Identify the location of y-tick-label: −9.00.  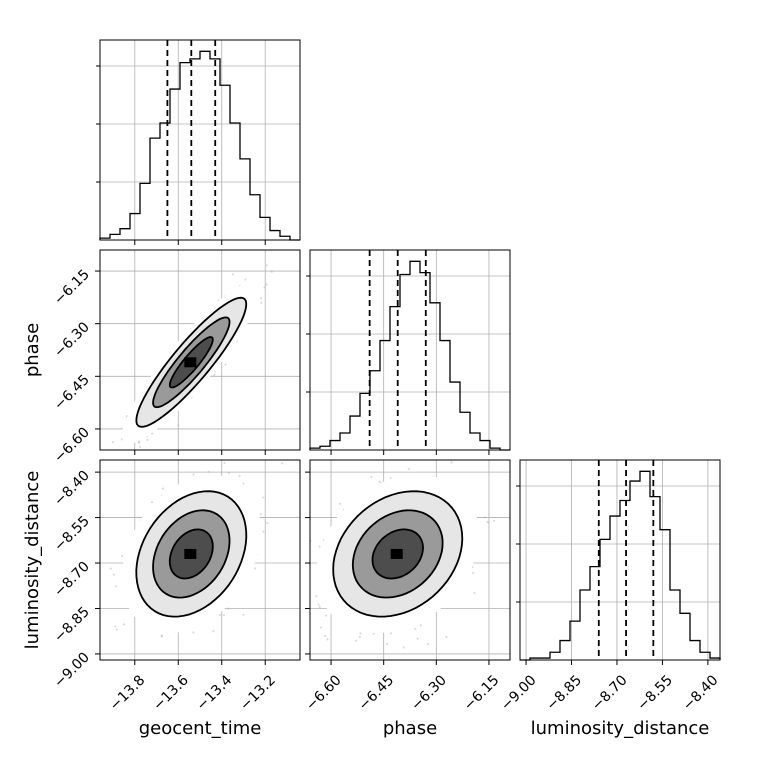
(72, 670).